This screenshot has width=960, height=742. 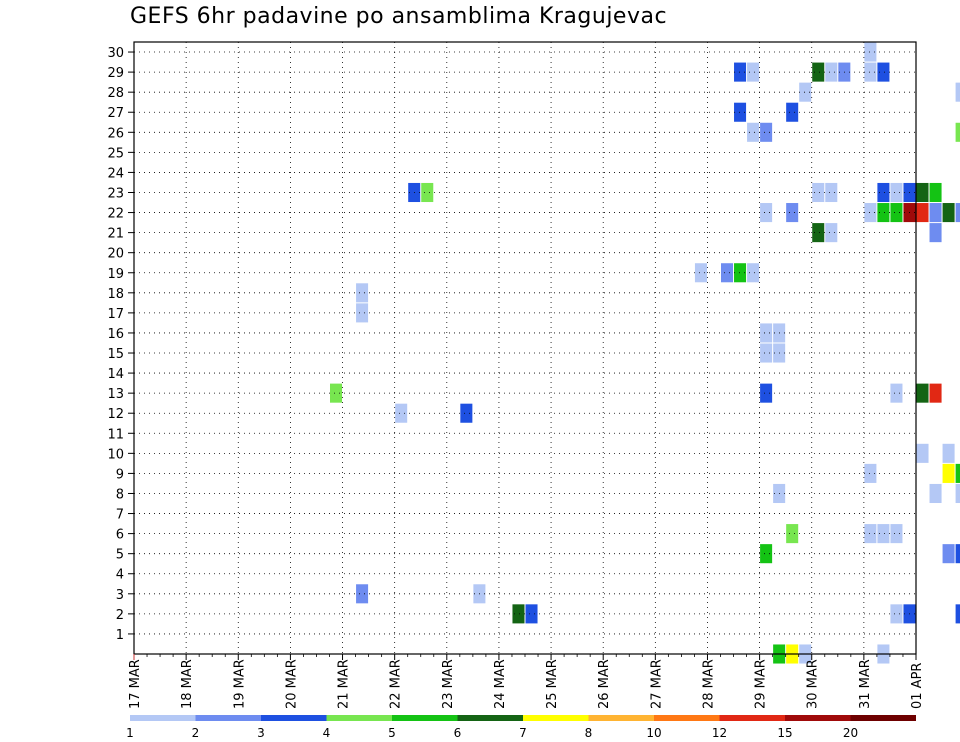 I want to click on x-tick-label: 28 MAR, so click(x=708, y=684).